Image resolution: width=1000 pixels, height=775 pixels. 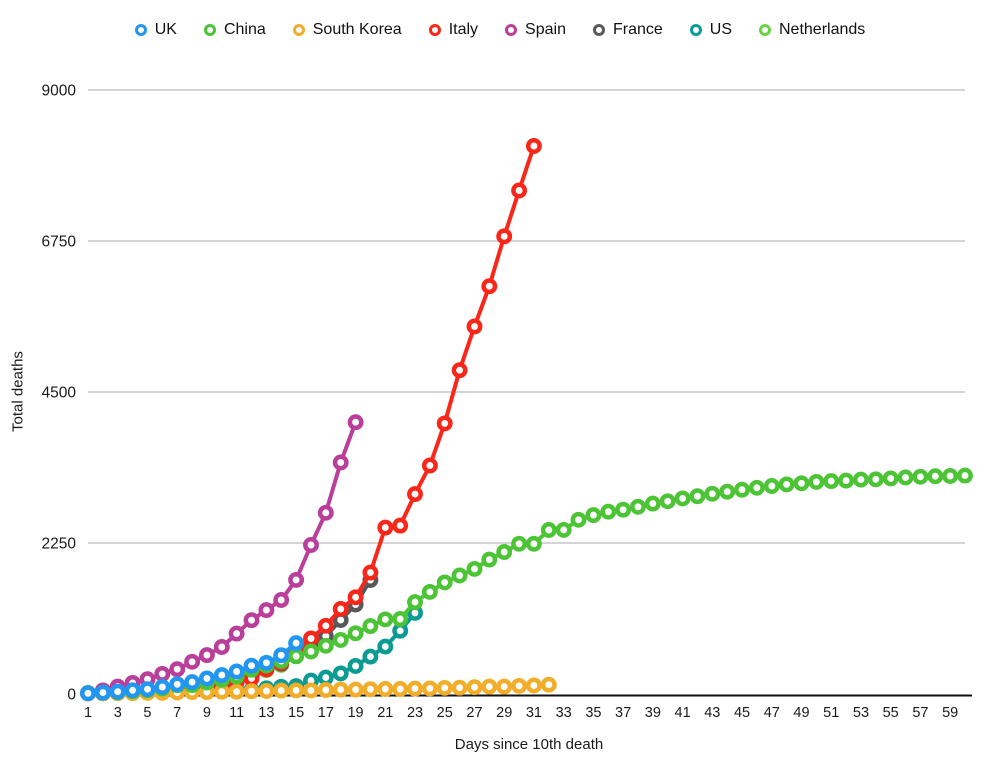 What do you see at coordinates (861, 713) in the screenshot?
I see `x-tick-label-53: 53` at bounding box center [861, 713].